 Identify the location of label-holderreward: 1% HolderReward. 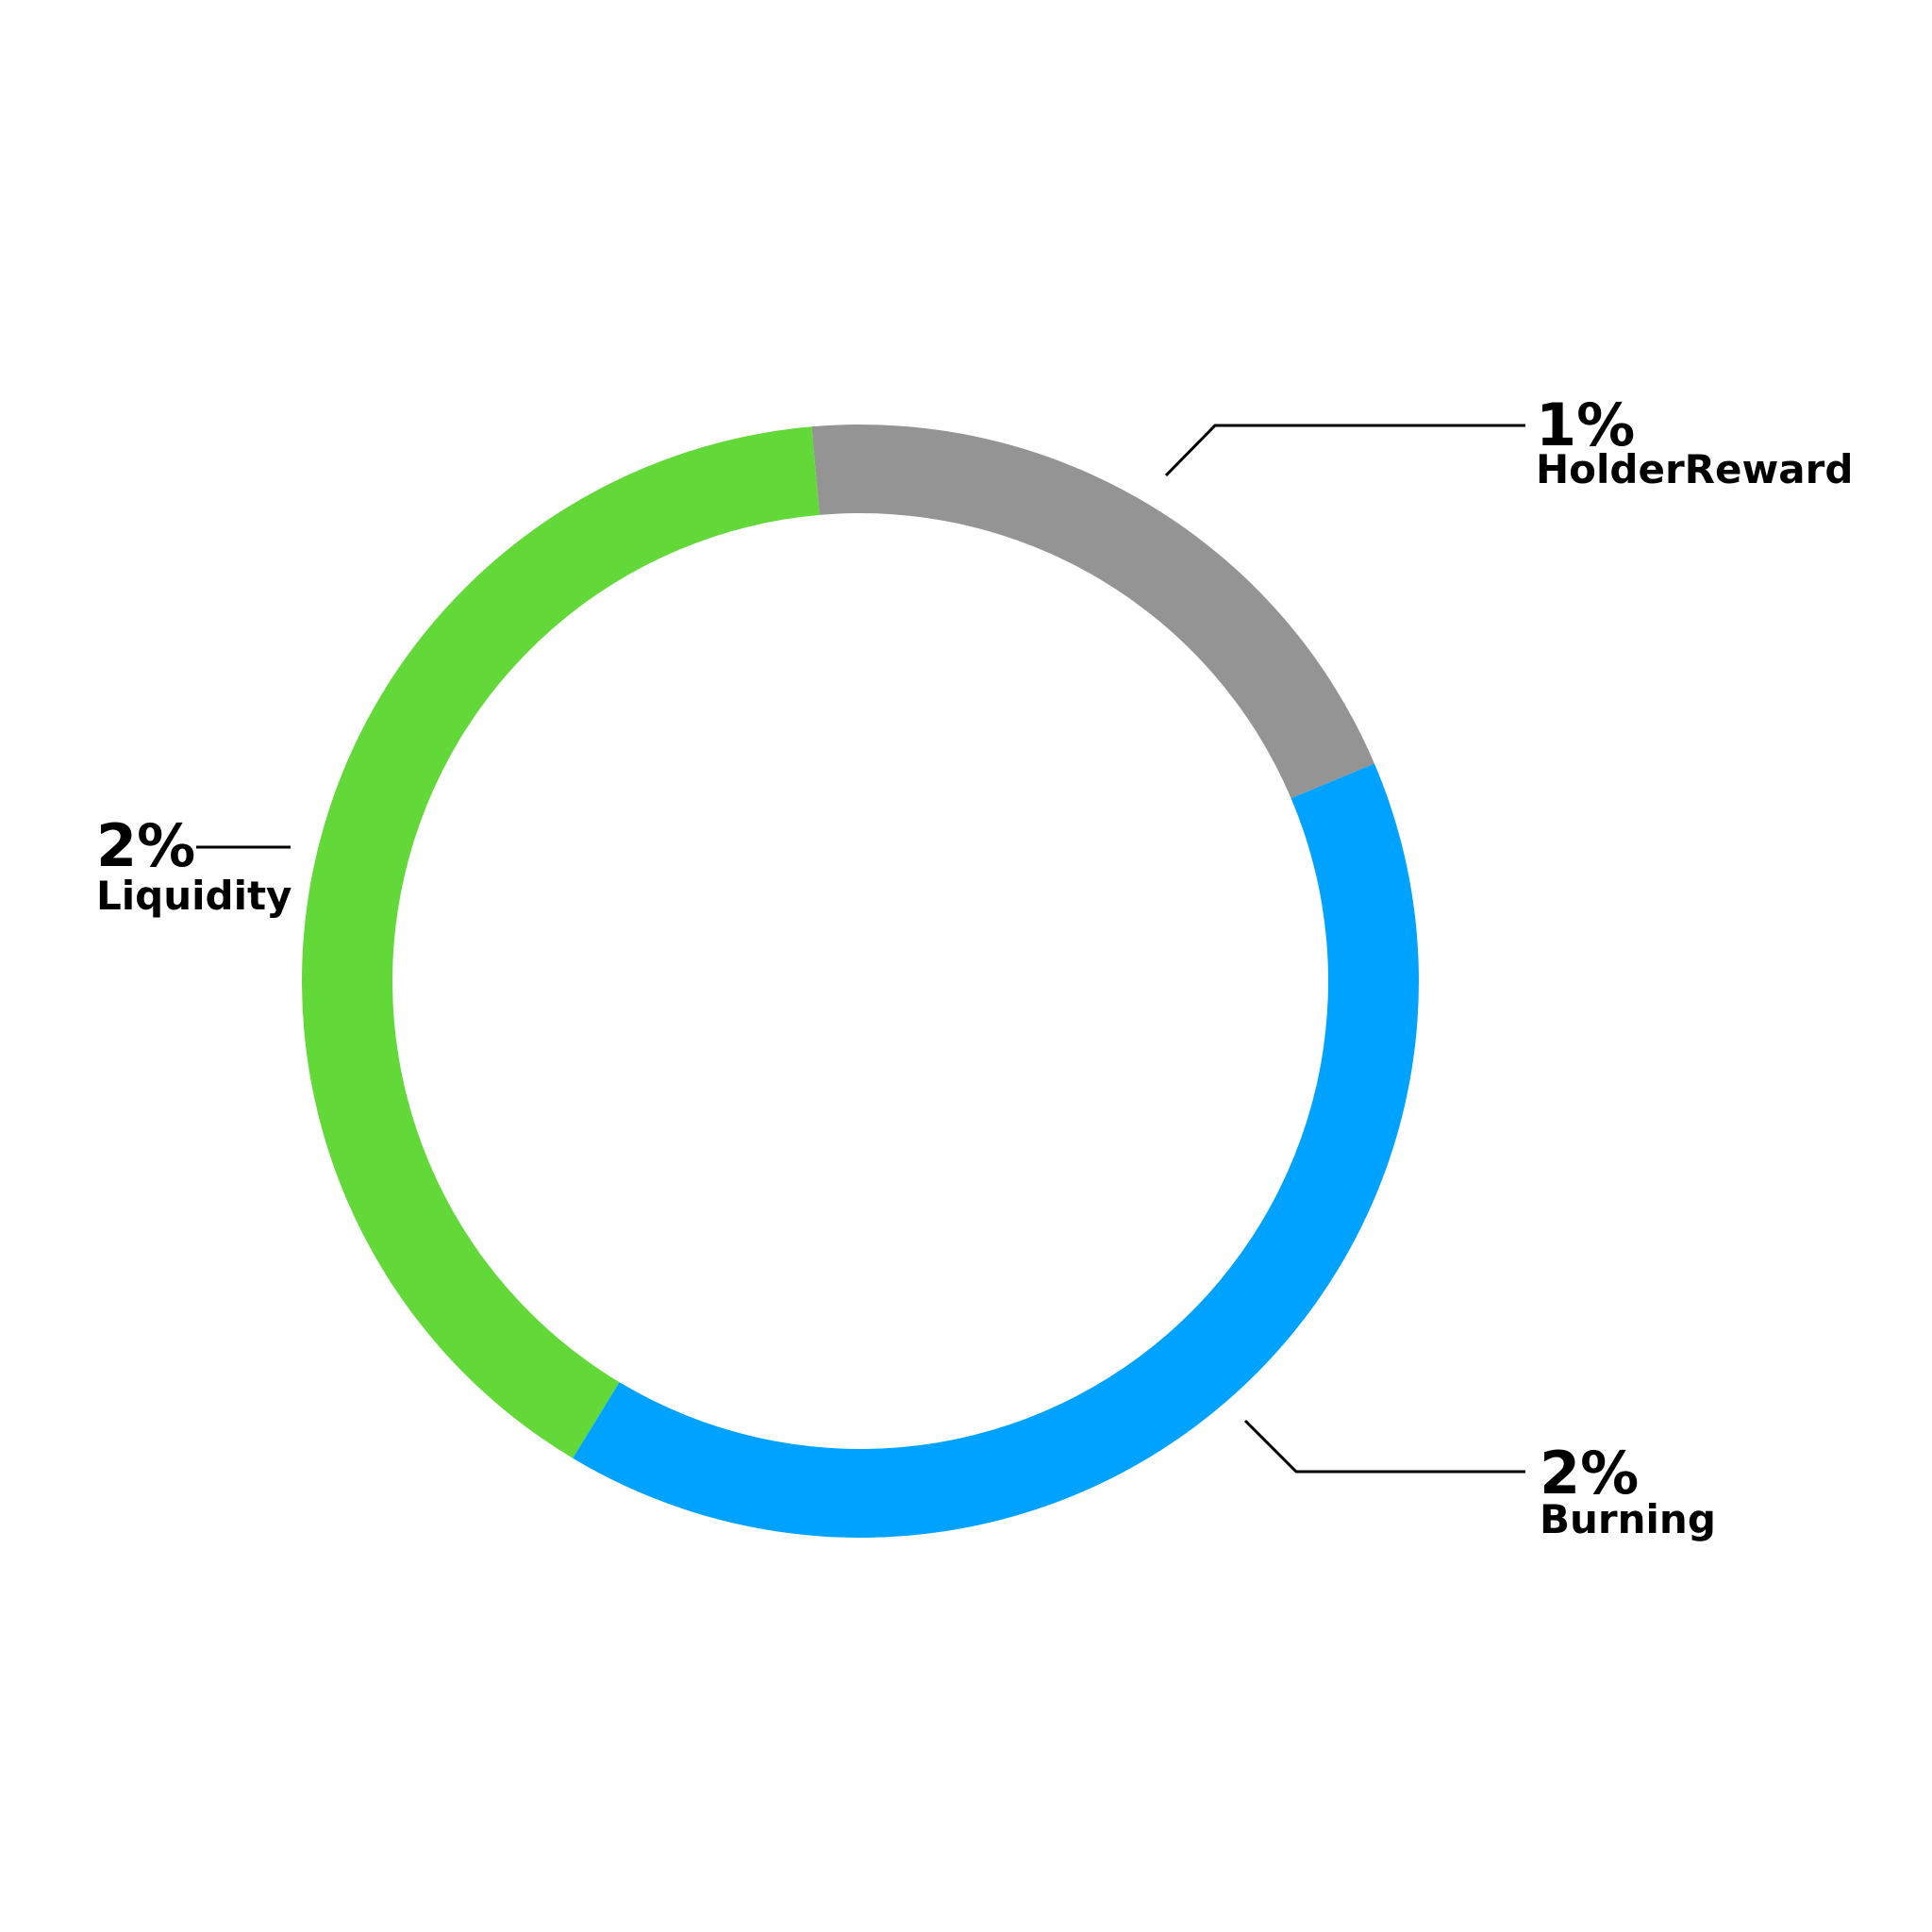
(1508, 442).